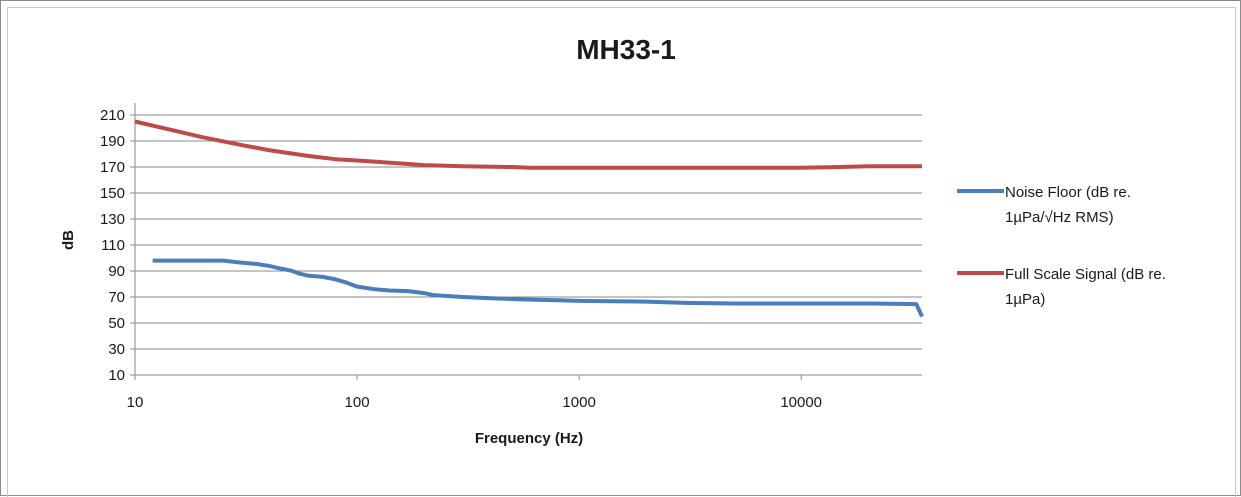  I want to click on legend-label: 1µPa), so click(1025, 299).